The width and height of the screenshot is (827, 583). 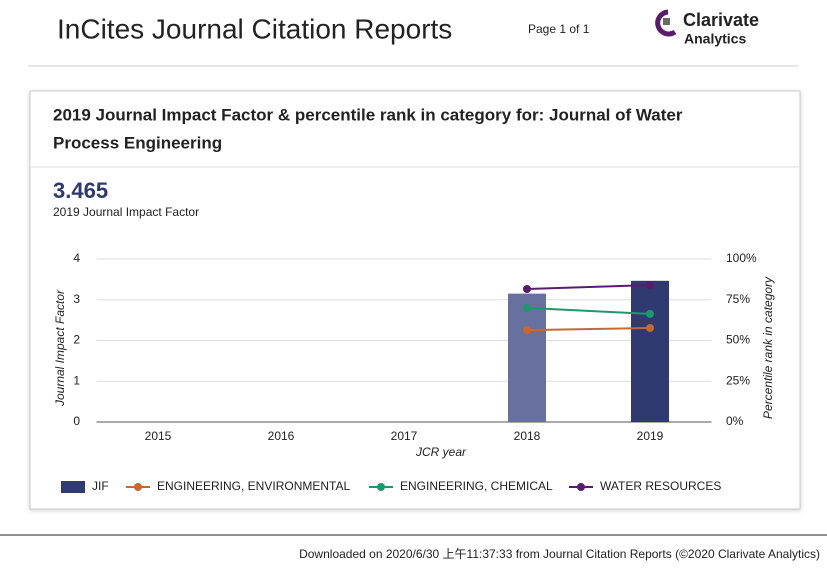 I want to click on legend-label: ENGINEERING, CHEMICAL, so click(x=476, y=486).